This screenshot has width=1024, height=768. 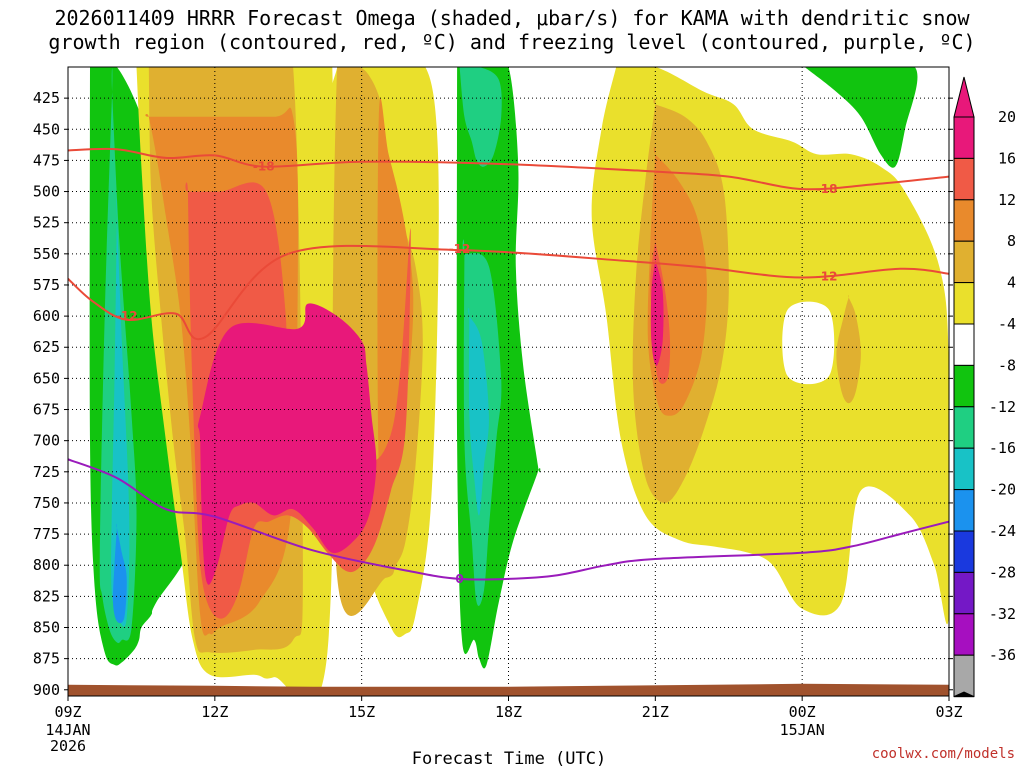 What do you see at coordinates (46, 316) in the screenshot?
I see `y-tick-label: 600` at bounding box center [46, 316].